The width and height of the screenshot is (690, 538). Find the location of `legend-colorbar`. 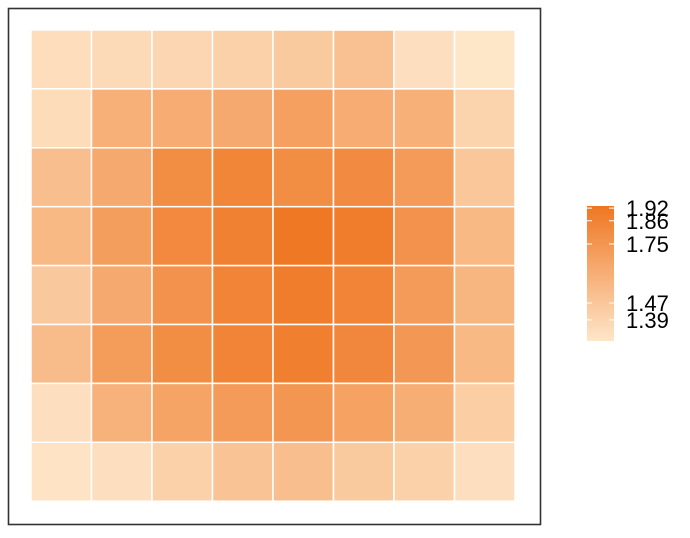

legend-colorbar is located at coordinates (600, 273).